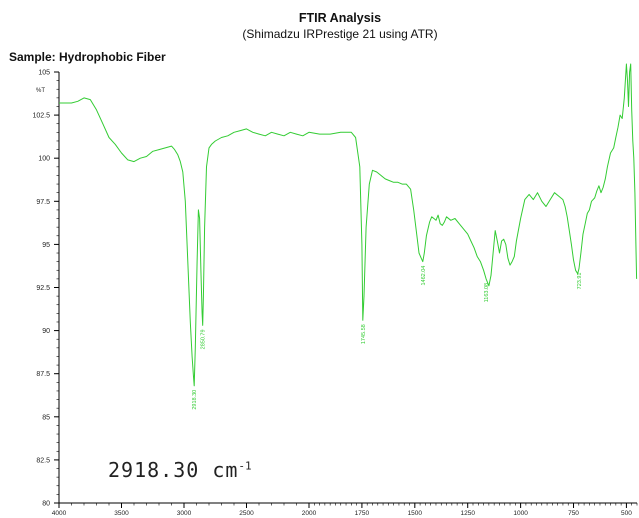 Image resolution: width=639 pixels, height=518 pixels. Describe the element at coordinates (204, 339) in the screenshot. I see `peak-label: 2850.79` at that location.